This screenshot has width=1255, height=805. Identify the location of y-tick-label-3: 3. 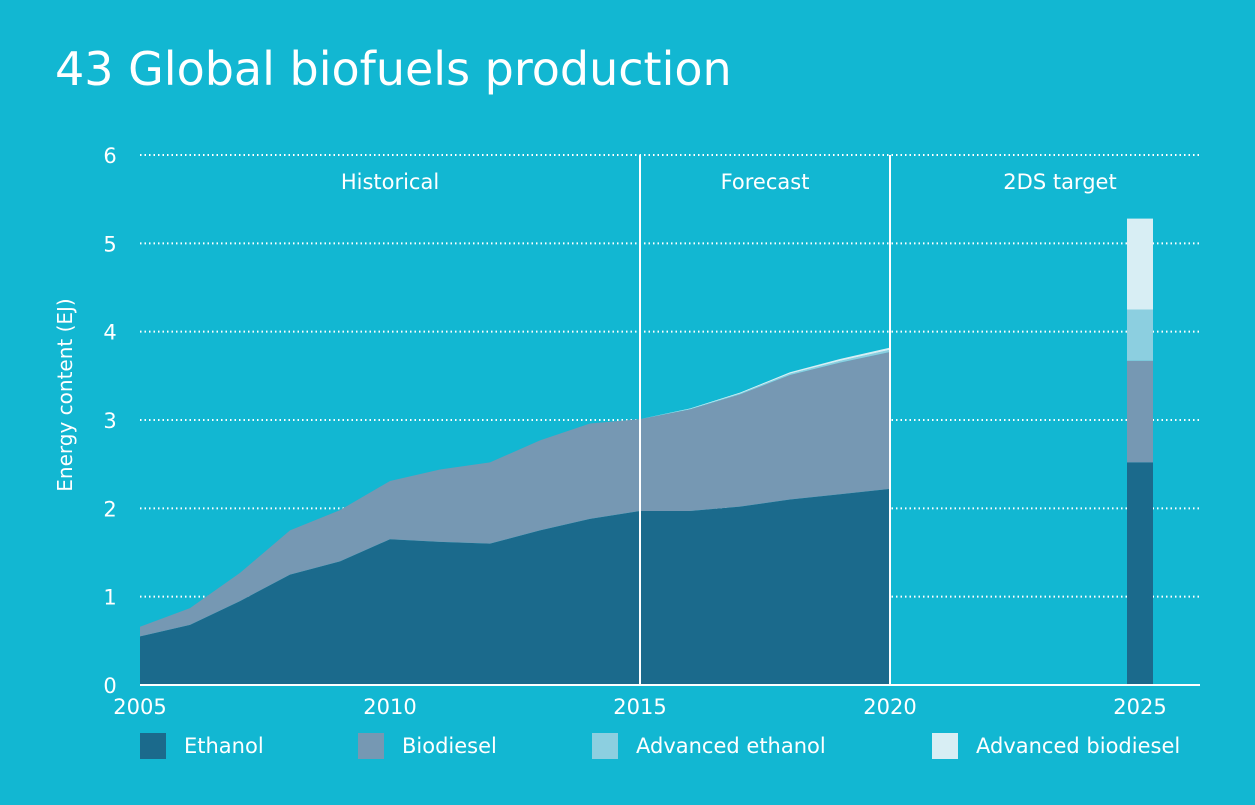
(109, 421).